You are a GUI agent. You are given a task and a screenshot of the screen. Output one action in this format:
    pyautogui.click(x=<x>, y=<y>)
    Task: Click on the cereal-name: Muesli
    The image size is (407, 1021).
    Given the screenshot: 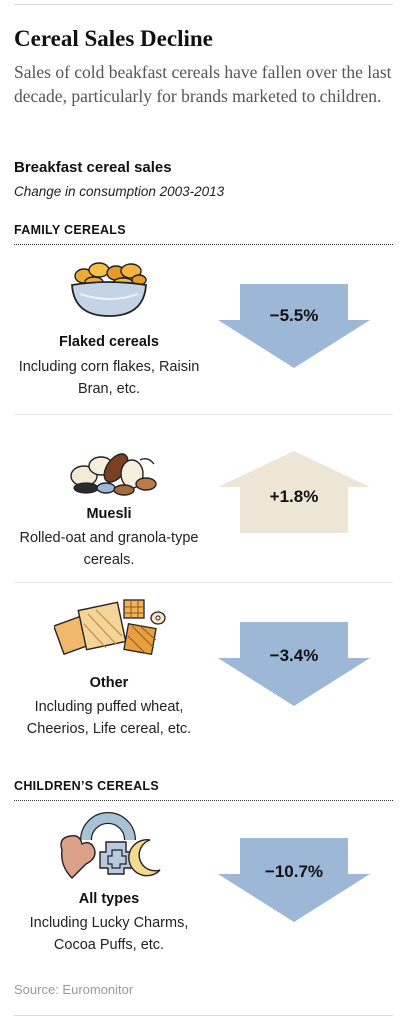 What is the action you would take?
    pyautogui.click(x=109, y=514)
    